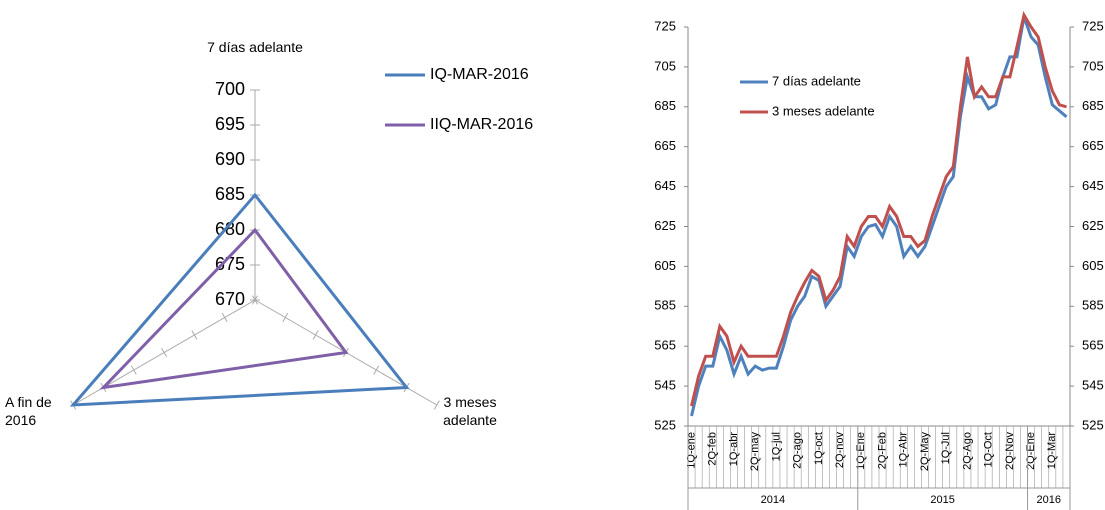 This screenshot has width=1105, height=510. What do you see at coordinates (1049, 500) in the screenshot?
I see `group-label: 2016` at bounding box center [1049, 500].